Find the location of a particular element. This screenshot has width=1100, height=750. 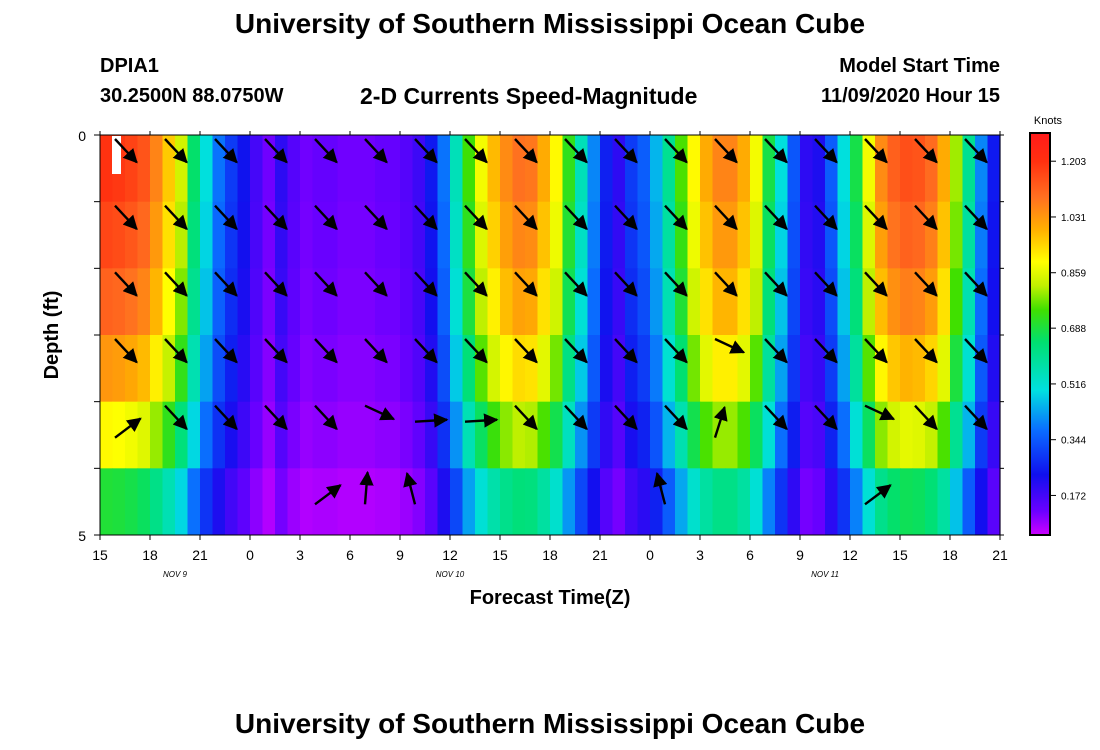

colorbar-tick-label: 0.516 is located at coordinates (1073, 385).